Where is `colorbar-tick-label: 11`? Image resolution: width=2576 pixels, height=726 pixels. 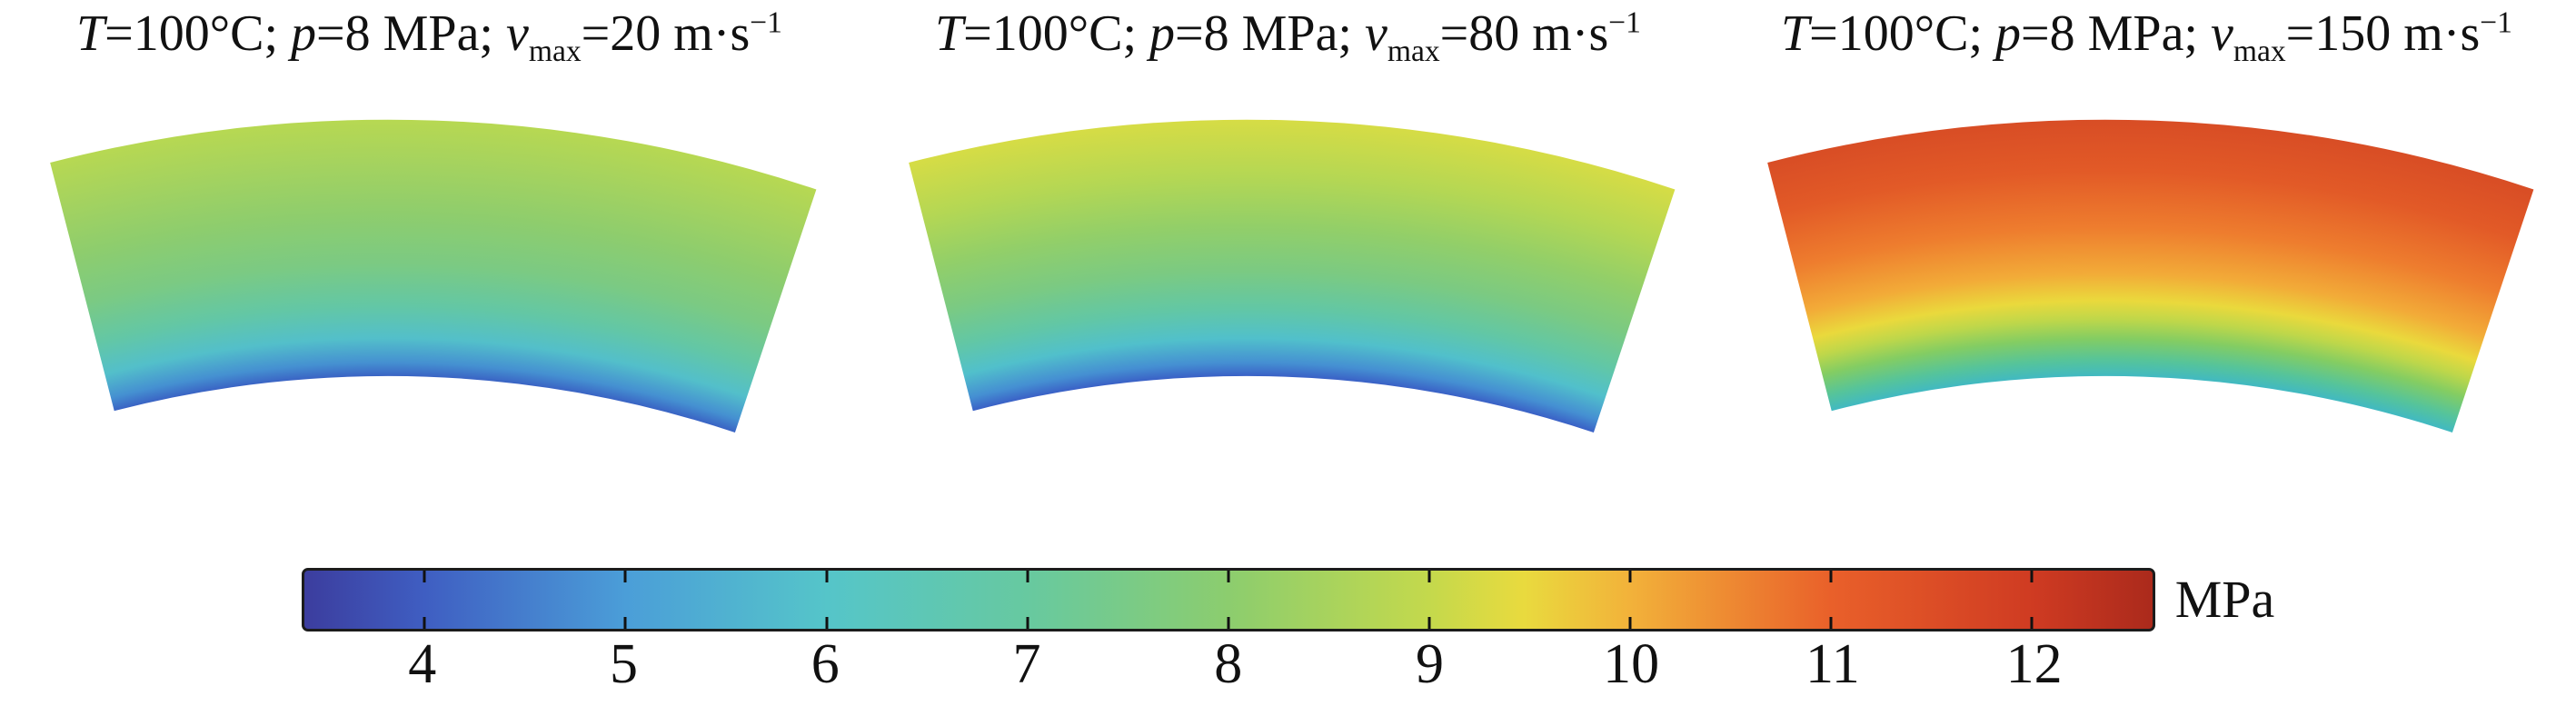 colorbar-tick-label: 11 is located at coordinates (1832, 663).